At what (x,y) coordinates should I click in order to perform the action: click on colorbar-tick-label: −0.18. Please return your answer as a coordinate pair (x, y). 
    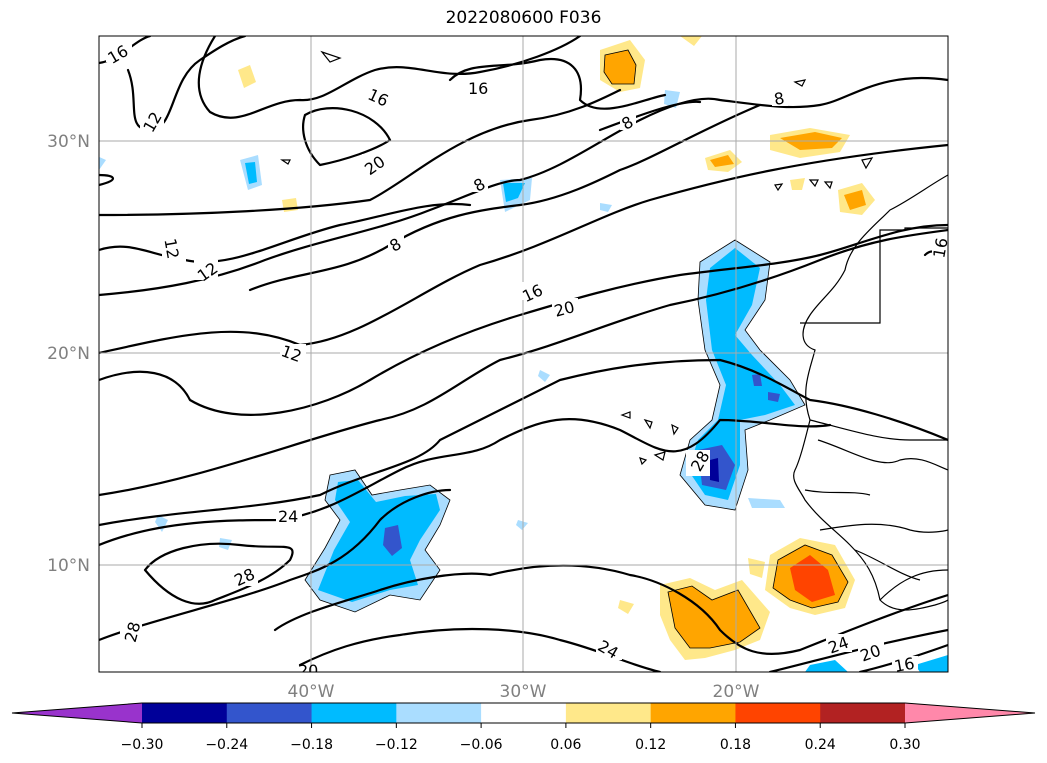
    Looking at the image, I should click on (311, 745).